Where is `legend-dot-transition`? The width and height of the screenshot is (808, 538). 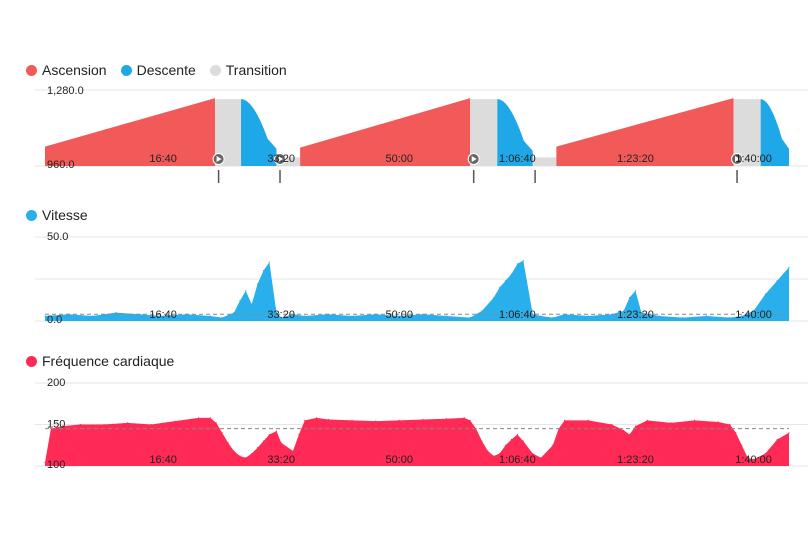 legend-dot-transition is located at coordinates (215, 70).